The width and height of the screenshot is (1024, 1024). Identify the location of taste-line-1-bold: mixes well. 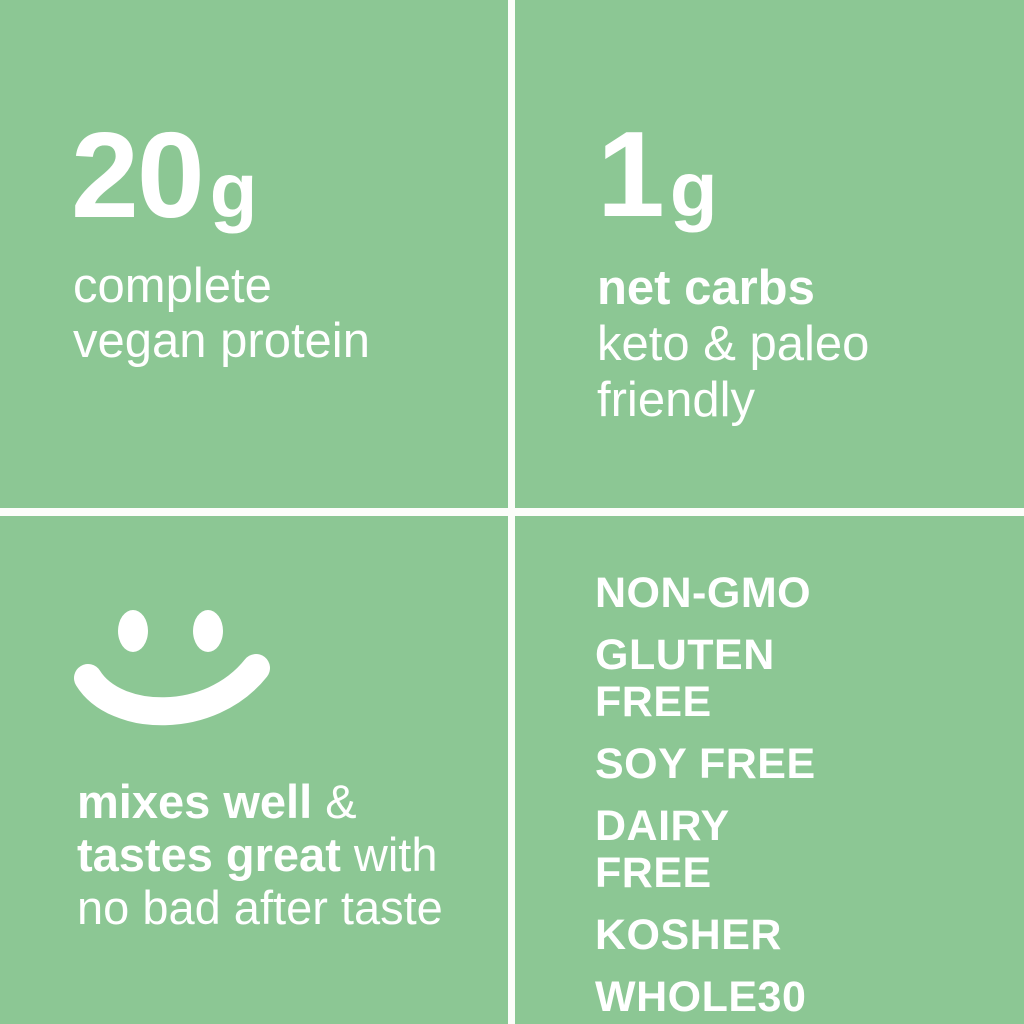
(195, 801).